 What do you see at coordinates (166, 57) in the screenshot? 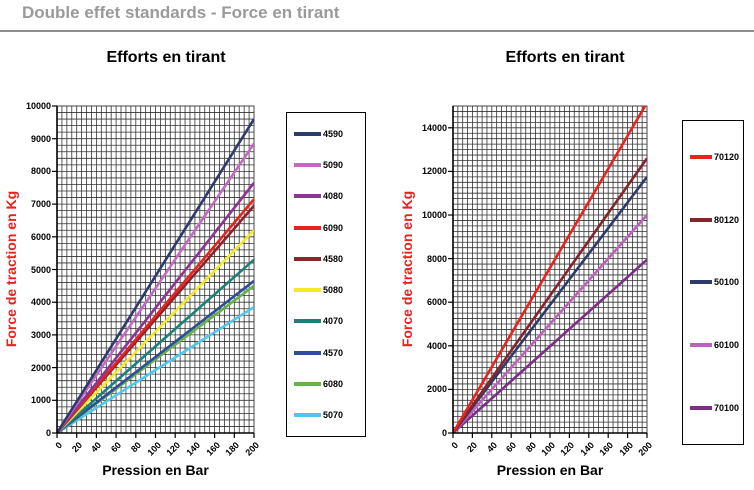
I see `chart-title-left: Efforts en tirant` at bounding box center [166, 57].